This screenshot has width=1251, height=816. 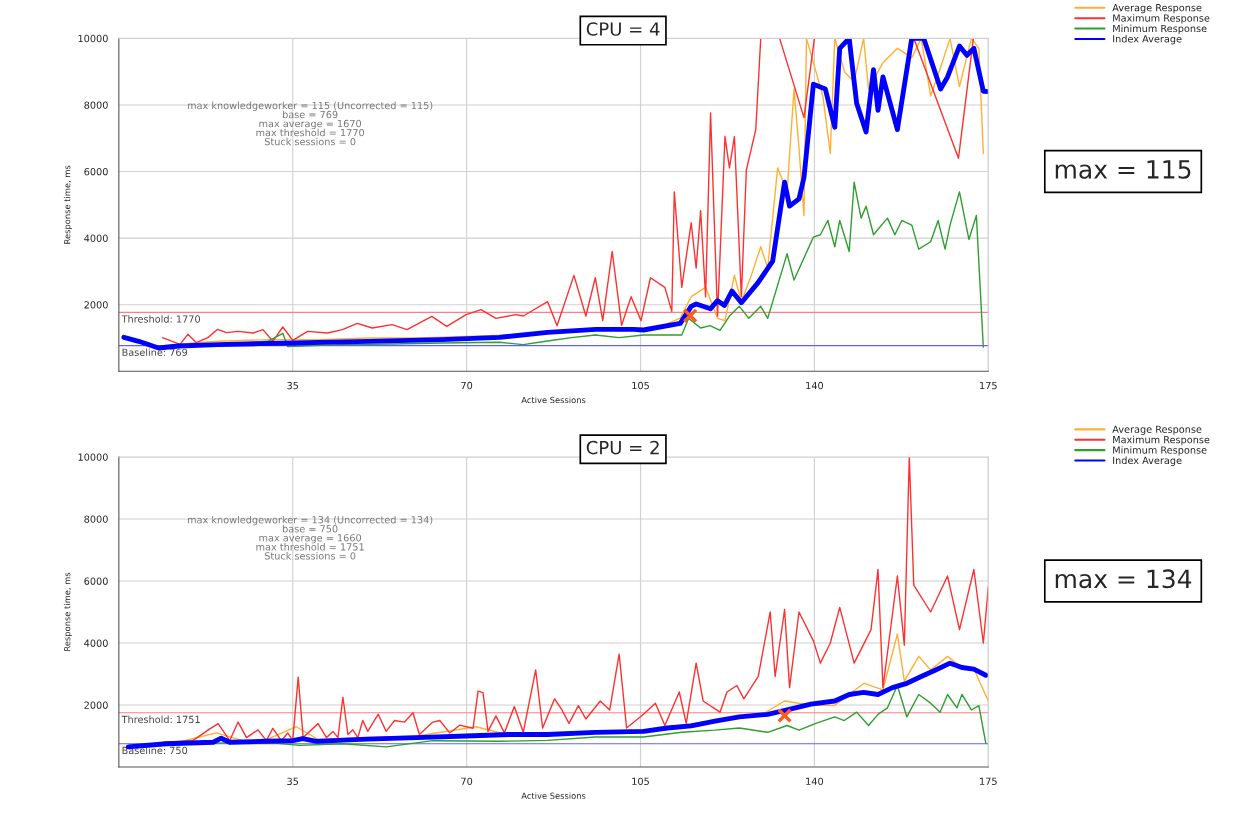 I want to click on text: max = 134, so click(x=1123, y=579).